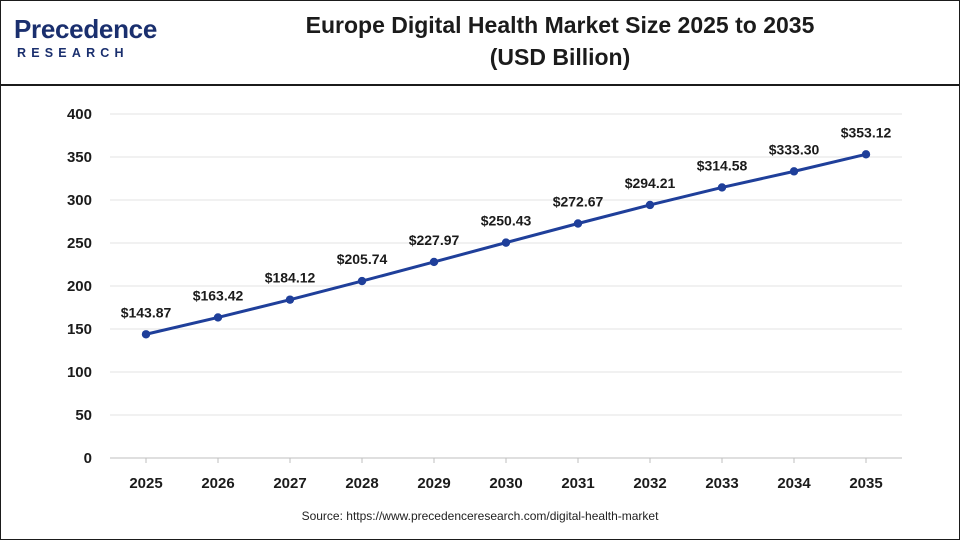  I want to click on y-tick-label: 50, so click(83, 415).